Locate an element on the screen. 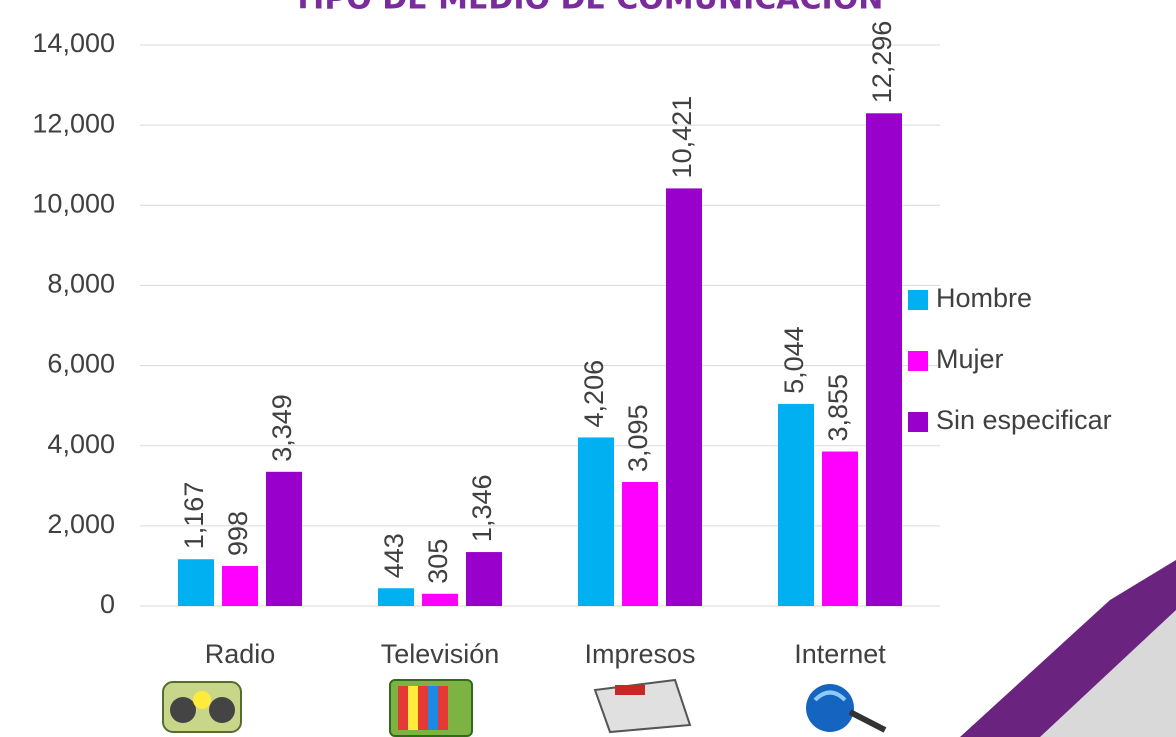 This screenshot has width=1176, height=737. x-tick-label: Radio is located at coordinates (240, 654).